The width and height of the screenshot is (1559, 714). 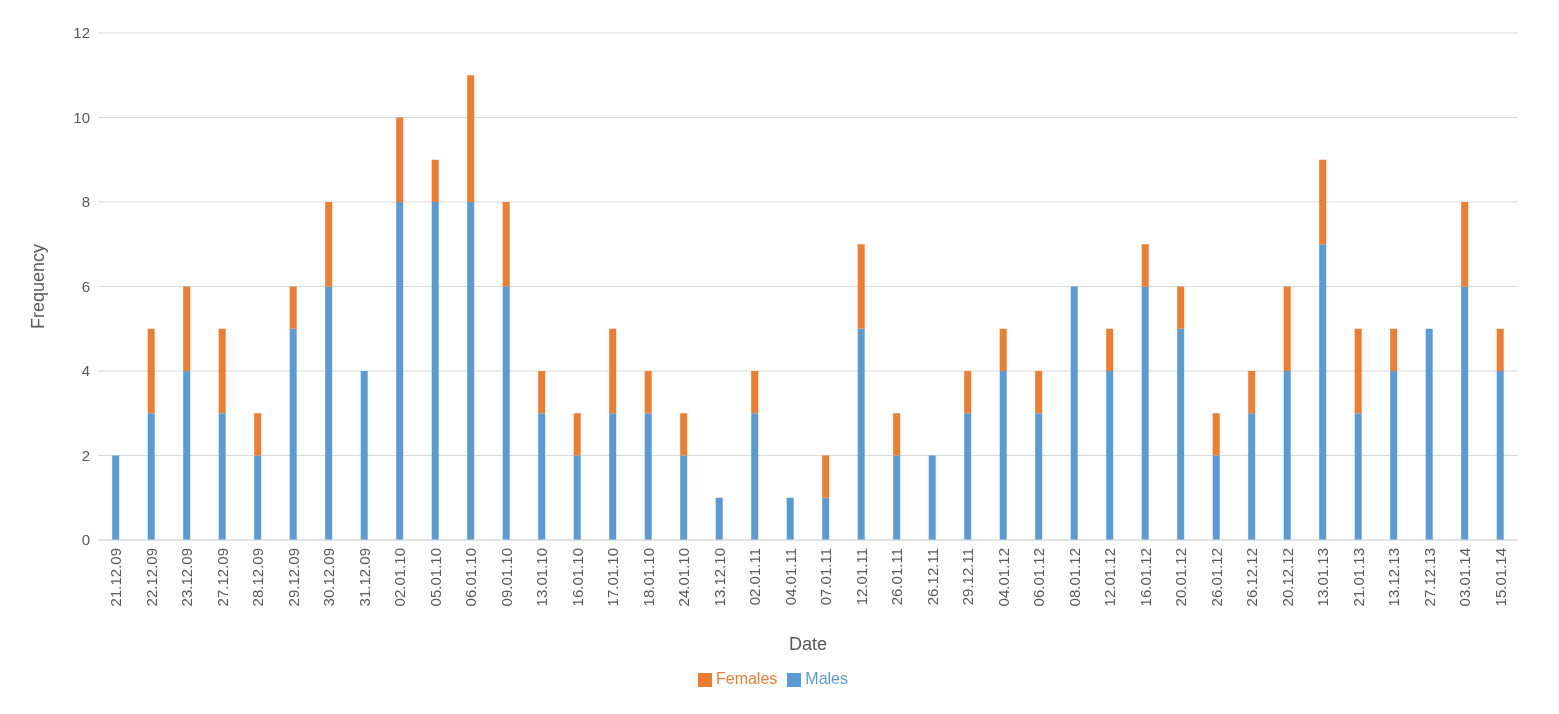 What do you see at coordinates (542, 577) in the screenshot?
I see `x-tick-label: 13.01.10` at bounding box center [542, 577].